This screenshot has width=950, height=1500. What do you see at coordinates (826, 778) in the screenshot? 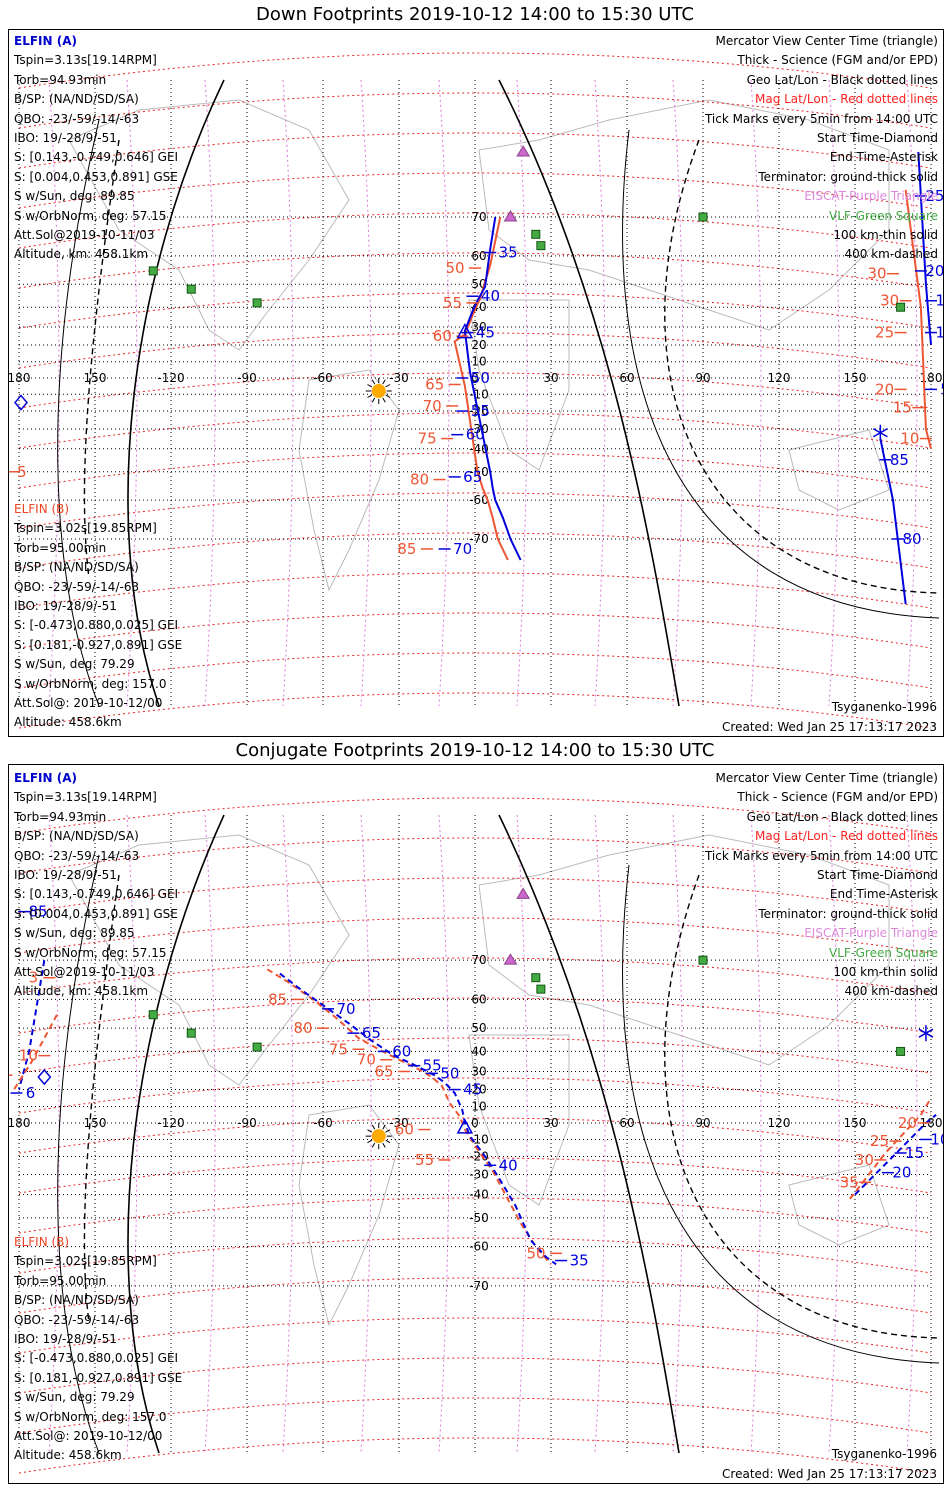
I see `legend-mercator-2: Mercator View Center Time (triangle)` at bounding box center [826, 778].